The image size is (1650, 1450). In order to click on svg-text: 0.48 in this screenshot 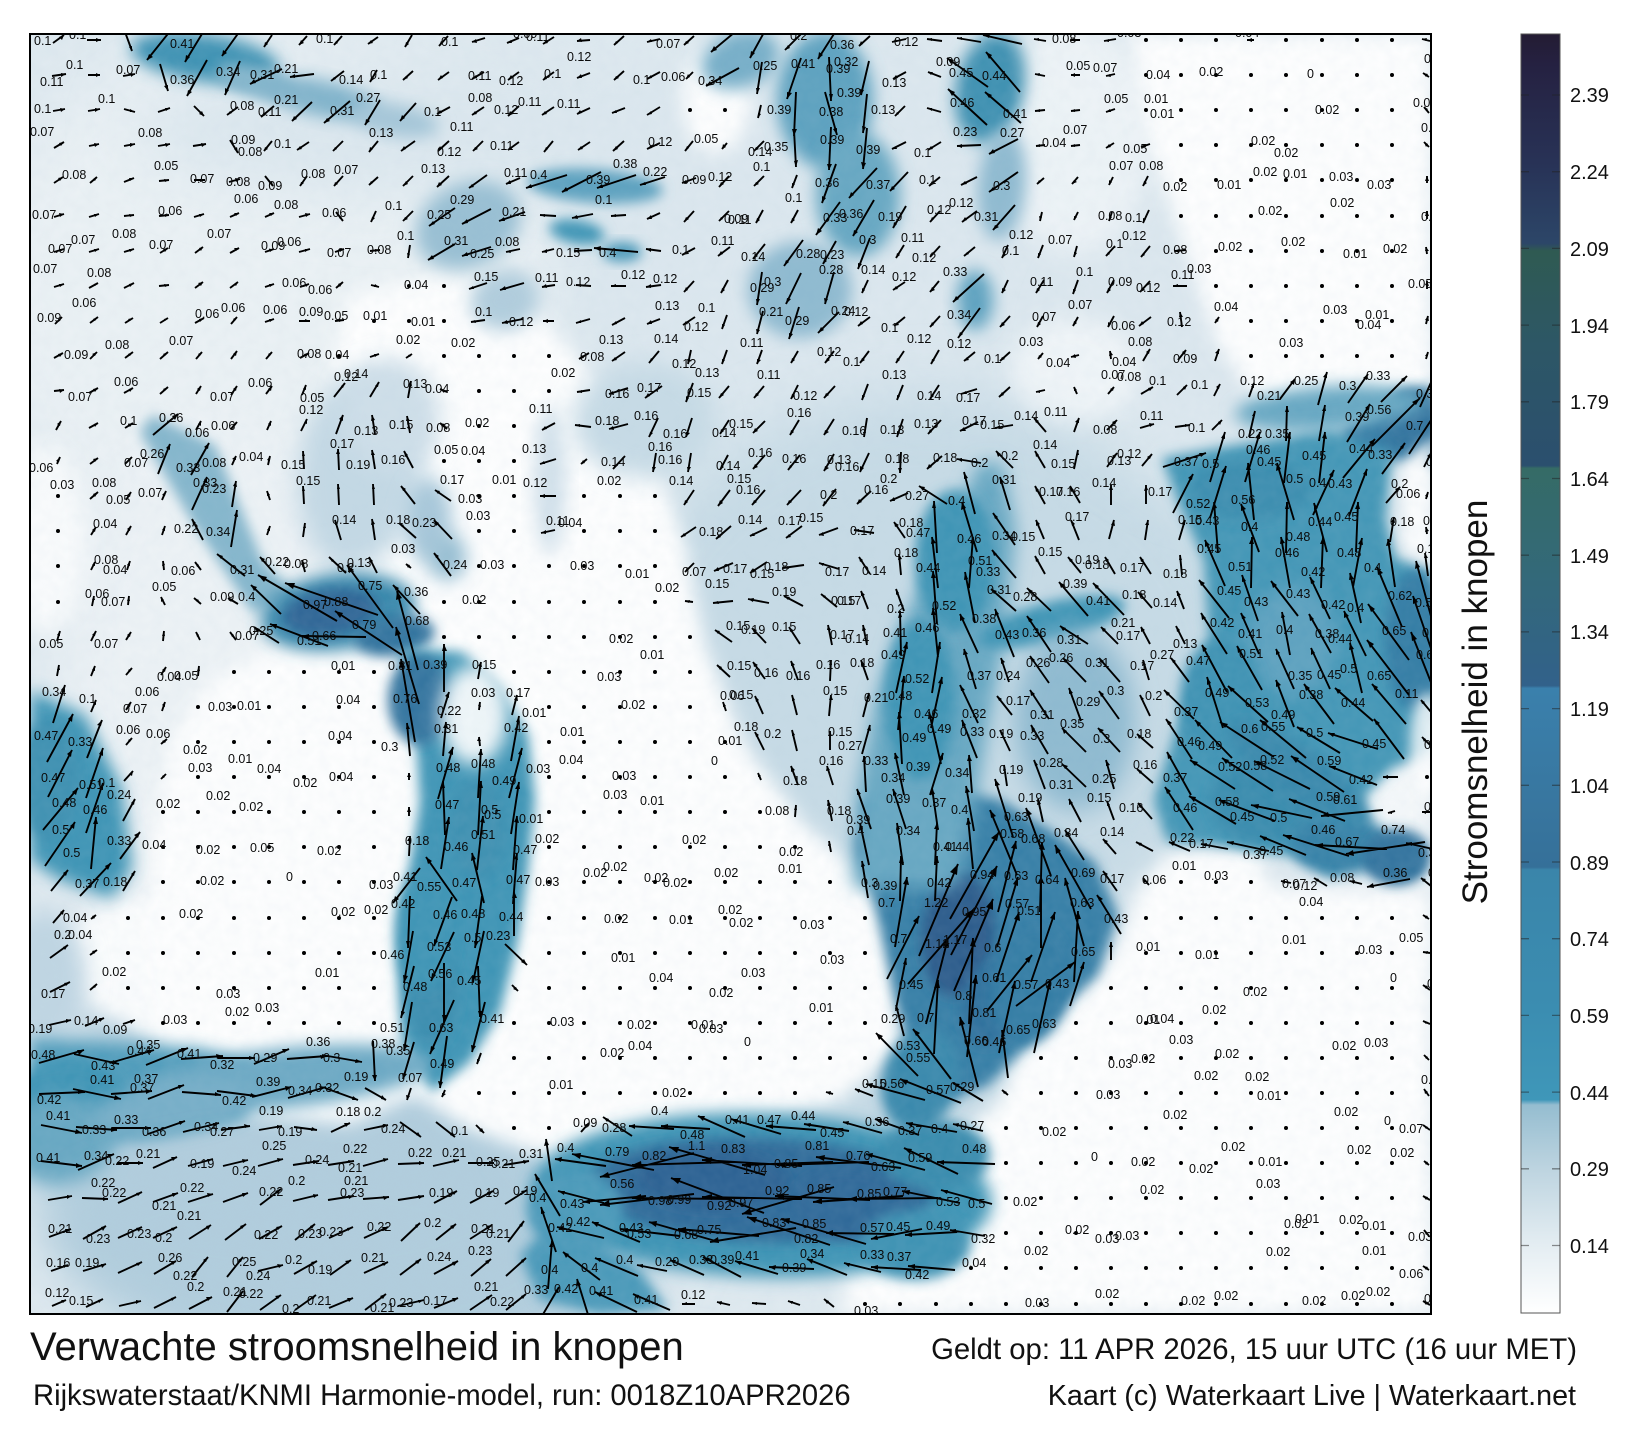, I will do `click(473, 914)`.